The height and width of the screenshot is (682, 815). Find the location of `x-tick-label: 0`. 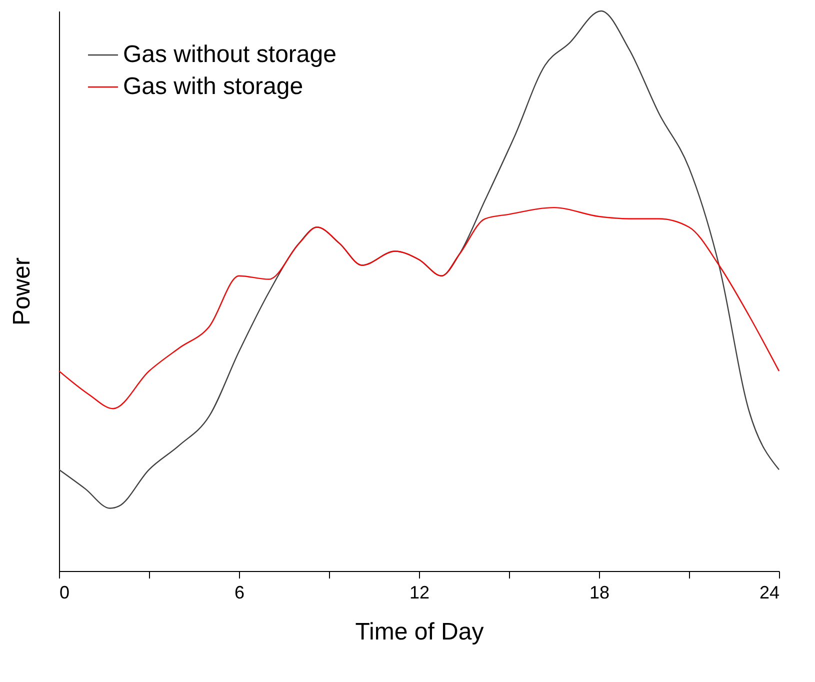

x-tick-label: 0 is located at coordinates (65, 592).